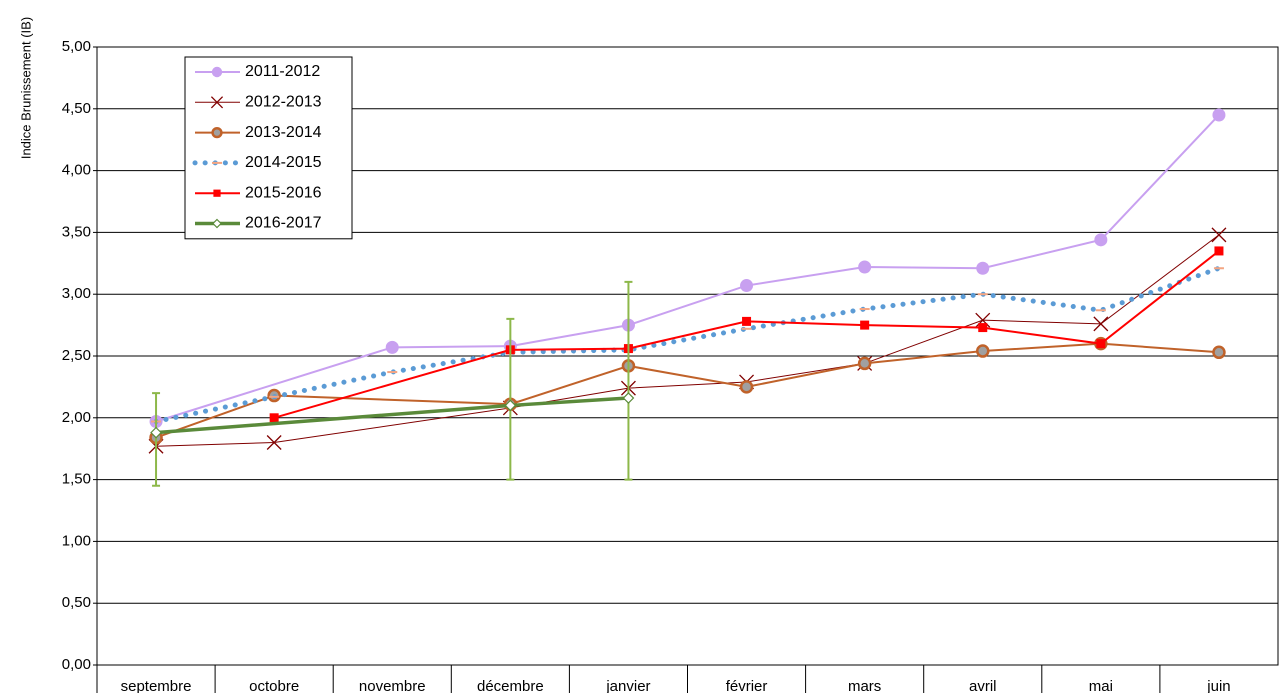 The image size is (1281, 698). I want to click on x-tick-label: octobre, so click(274, 685).